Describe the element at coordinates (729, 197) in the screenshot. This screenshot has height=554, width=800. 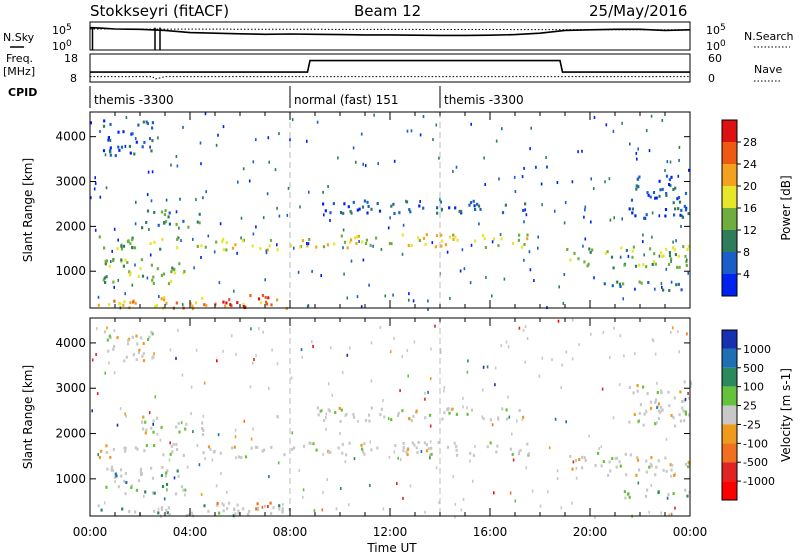
I see `colorbar-swatch` at that location.